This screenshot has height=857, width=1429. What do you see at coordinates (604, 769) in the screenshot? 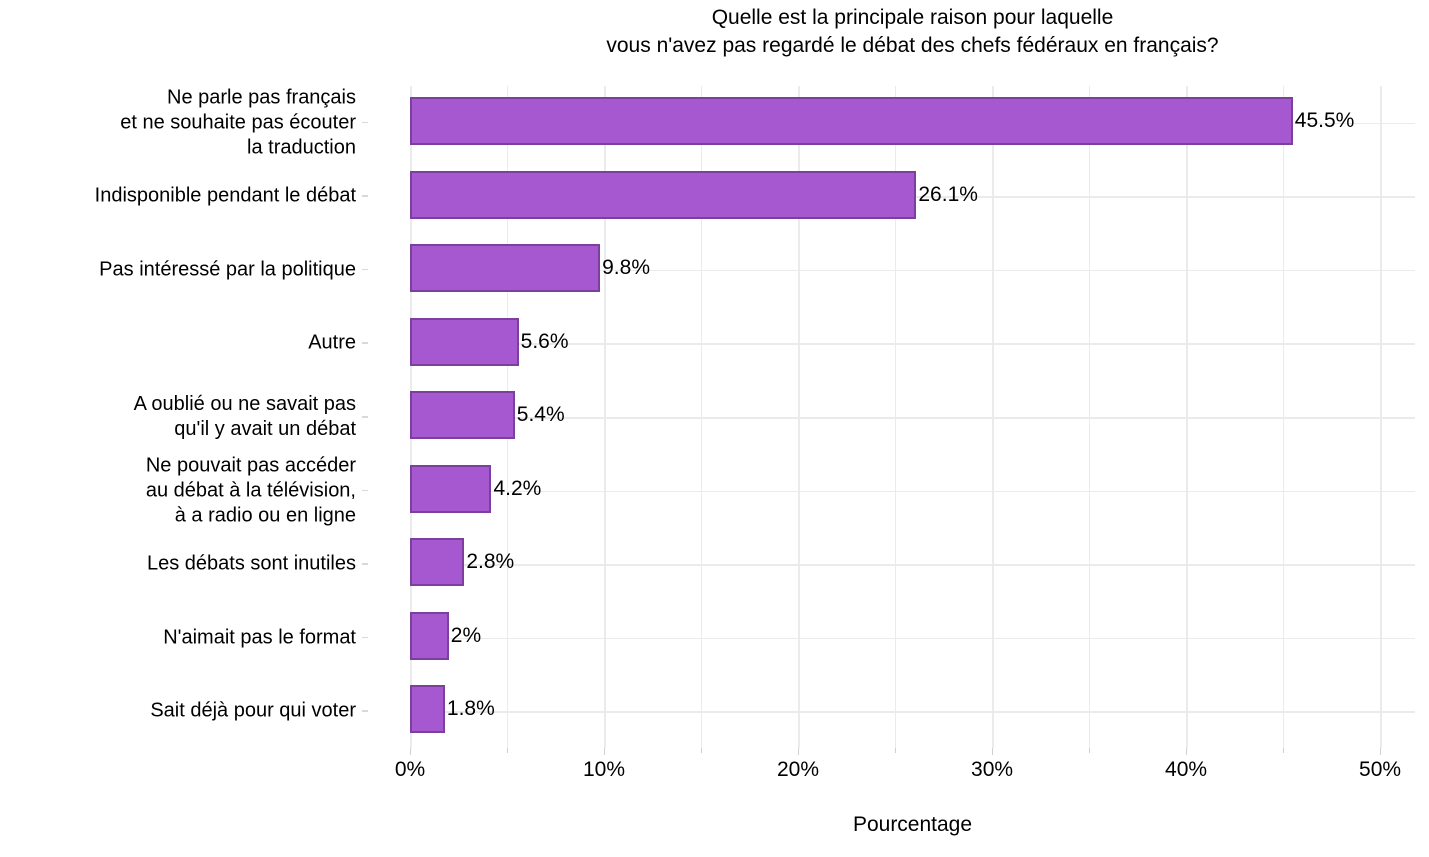
I see `x-axis-tick-label: 10%` at bounding box center [604, 769].